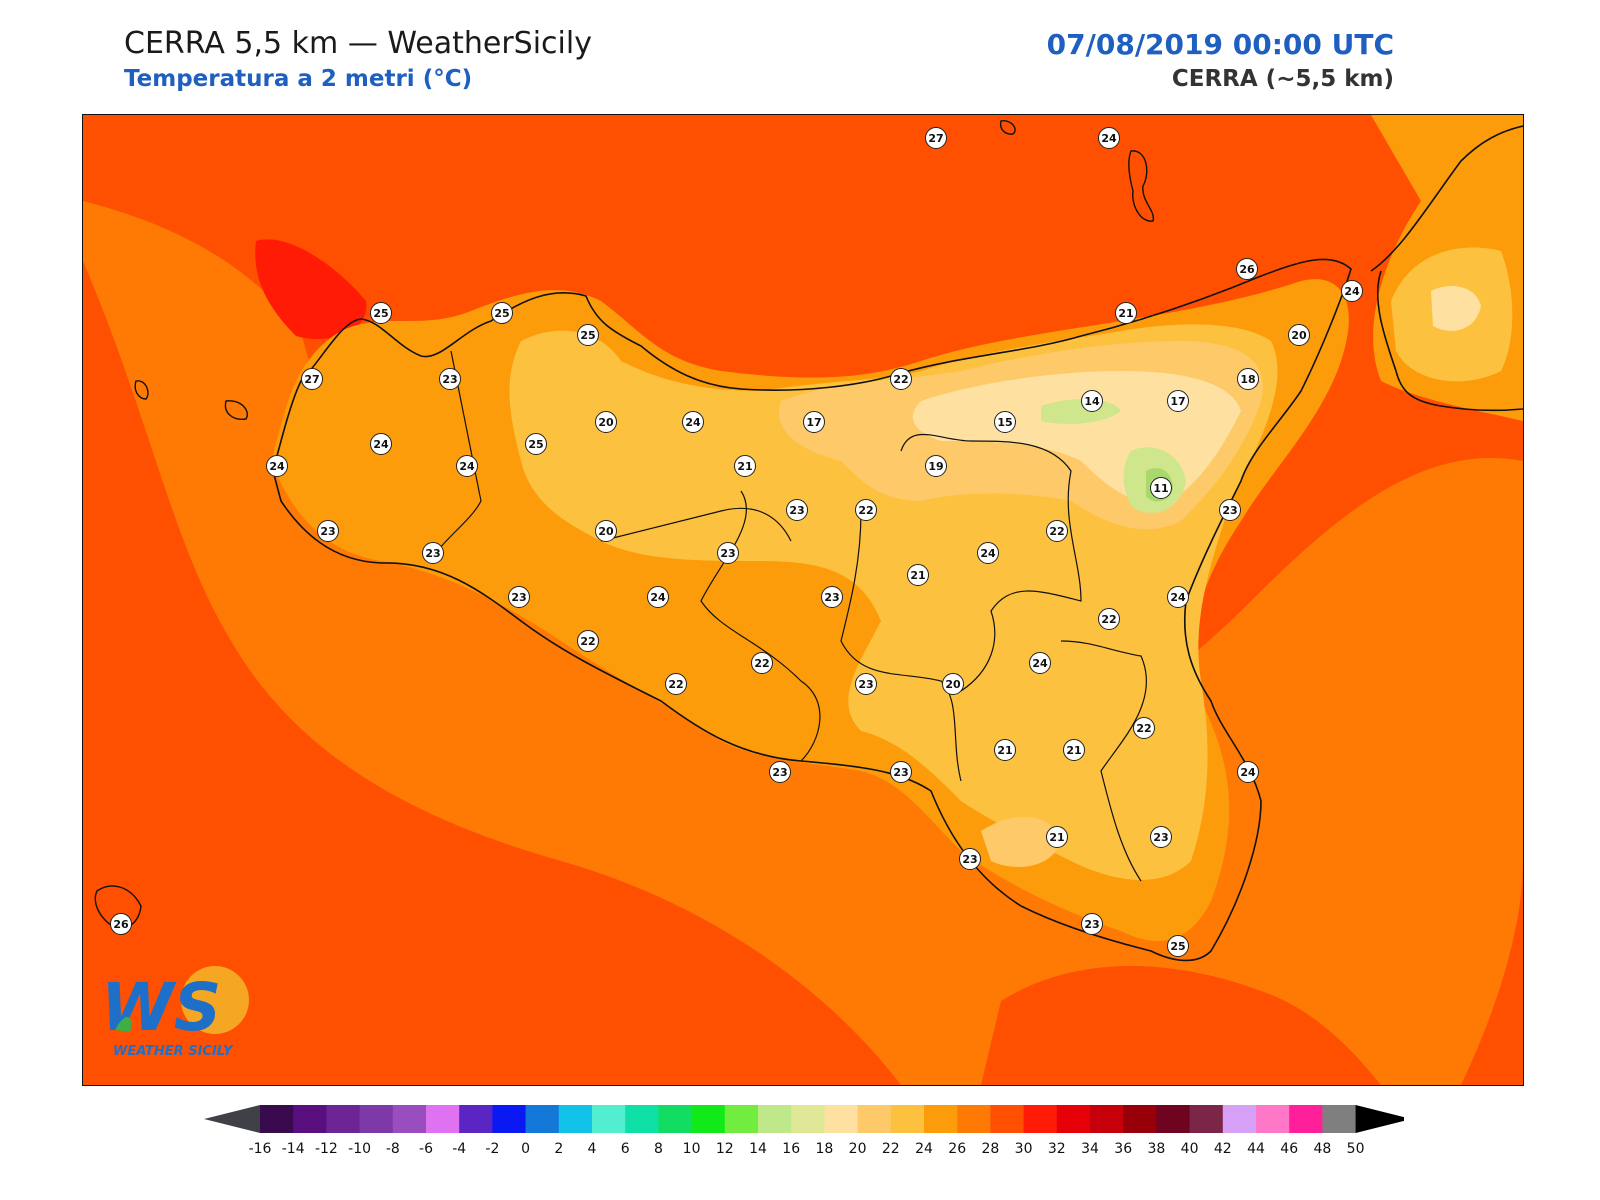 This screenshot has height=1200, width=1600. What do you see at coordinates (359, 1149) in the screenshot?
I see `colorbar-tick-label: -10` at bounding box center [359, 1149].